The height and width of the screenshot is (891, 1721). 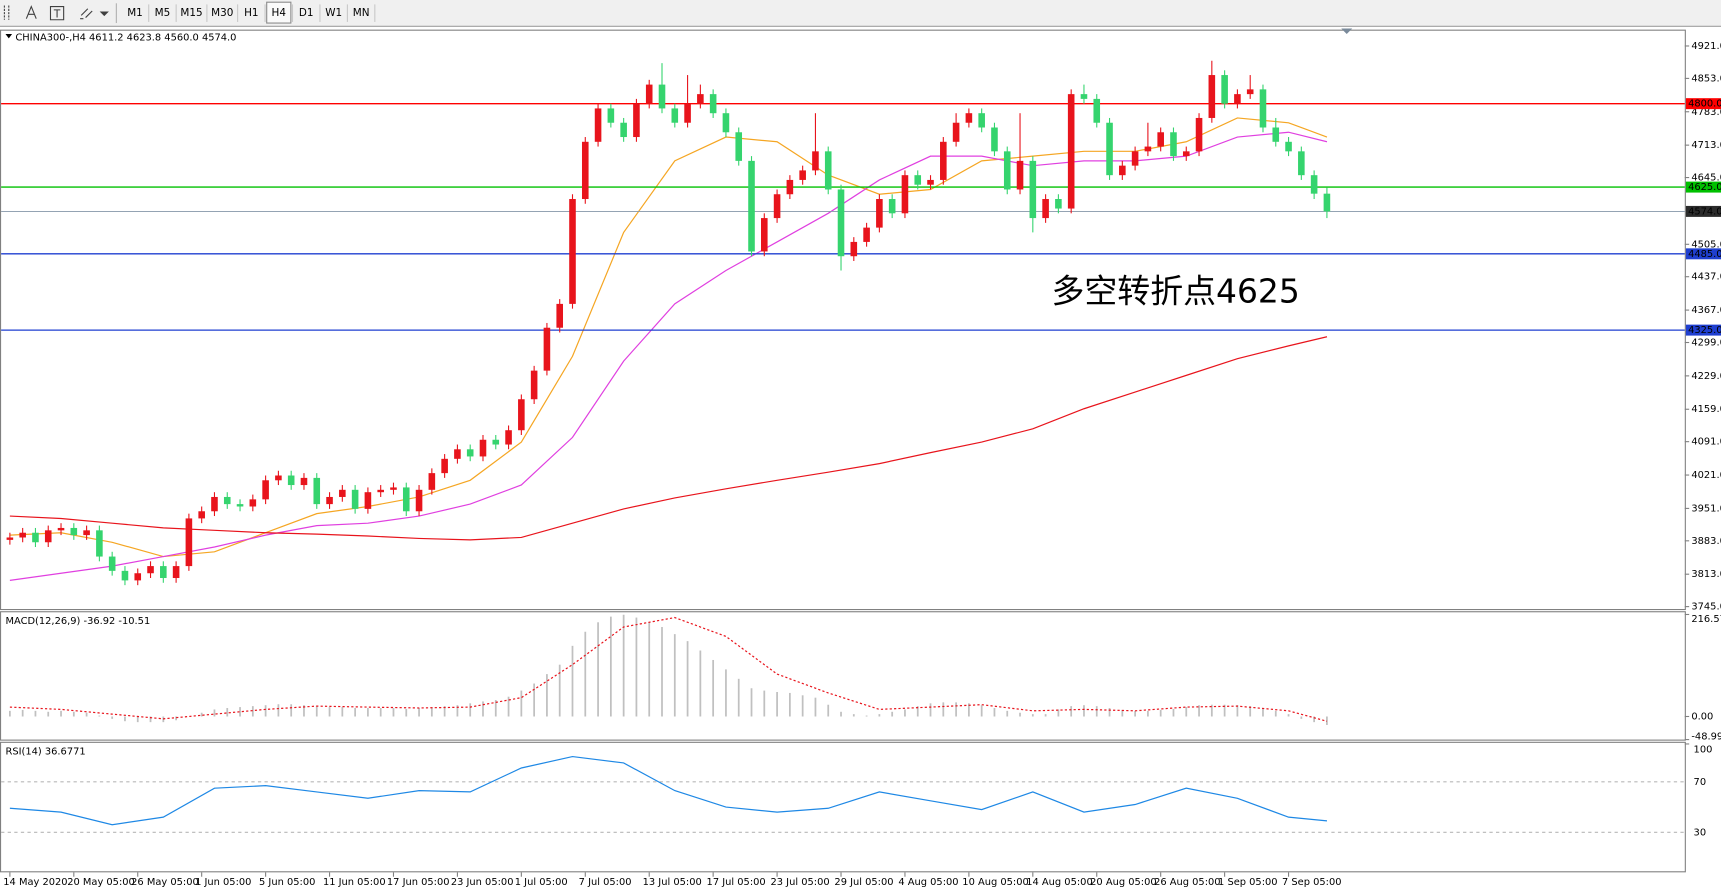 I want to click on timeframe-button: M5, so click(x=163, y=13).